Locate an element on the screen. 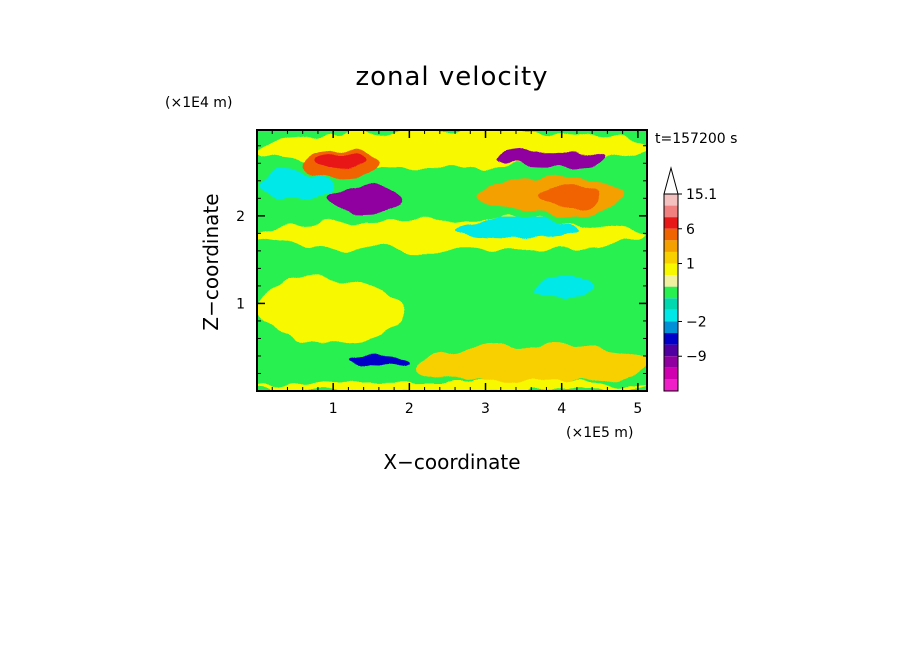 The width and height of the screenshot is (904, 654). x-tick-label: 4 is located at coordinates (561, 409).